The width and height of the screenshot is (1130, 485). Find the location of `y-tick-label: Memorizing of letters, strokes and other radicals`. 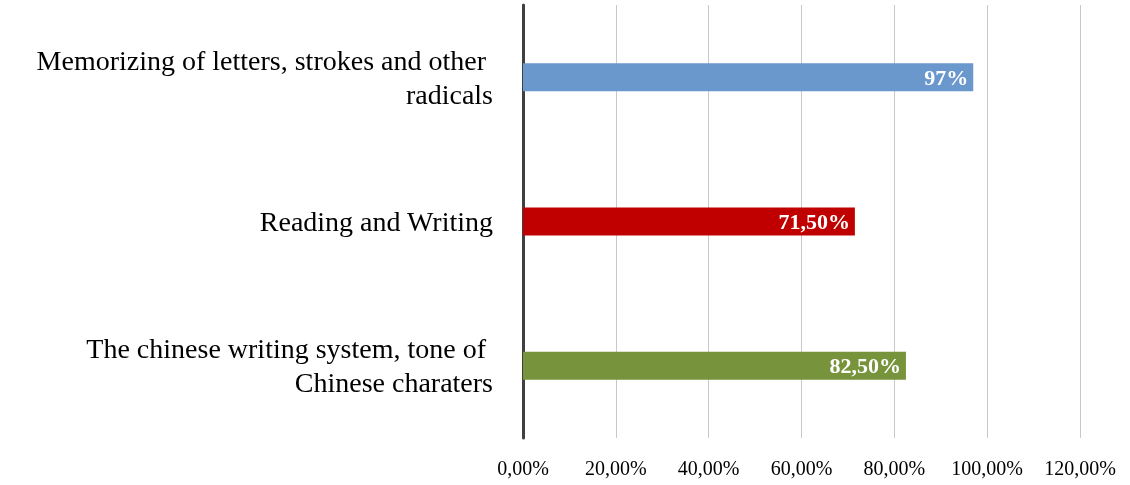

y-tick-label: Memorizing of letters, strokes and other radicals is located at coordinates (264, 77).